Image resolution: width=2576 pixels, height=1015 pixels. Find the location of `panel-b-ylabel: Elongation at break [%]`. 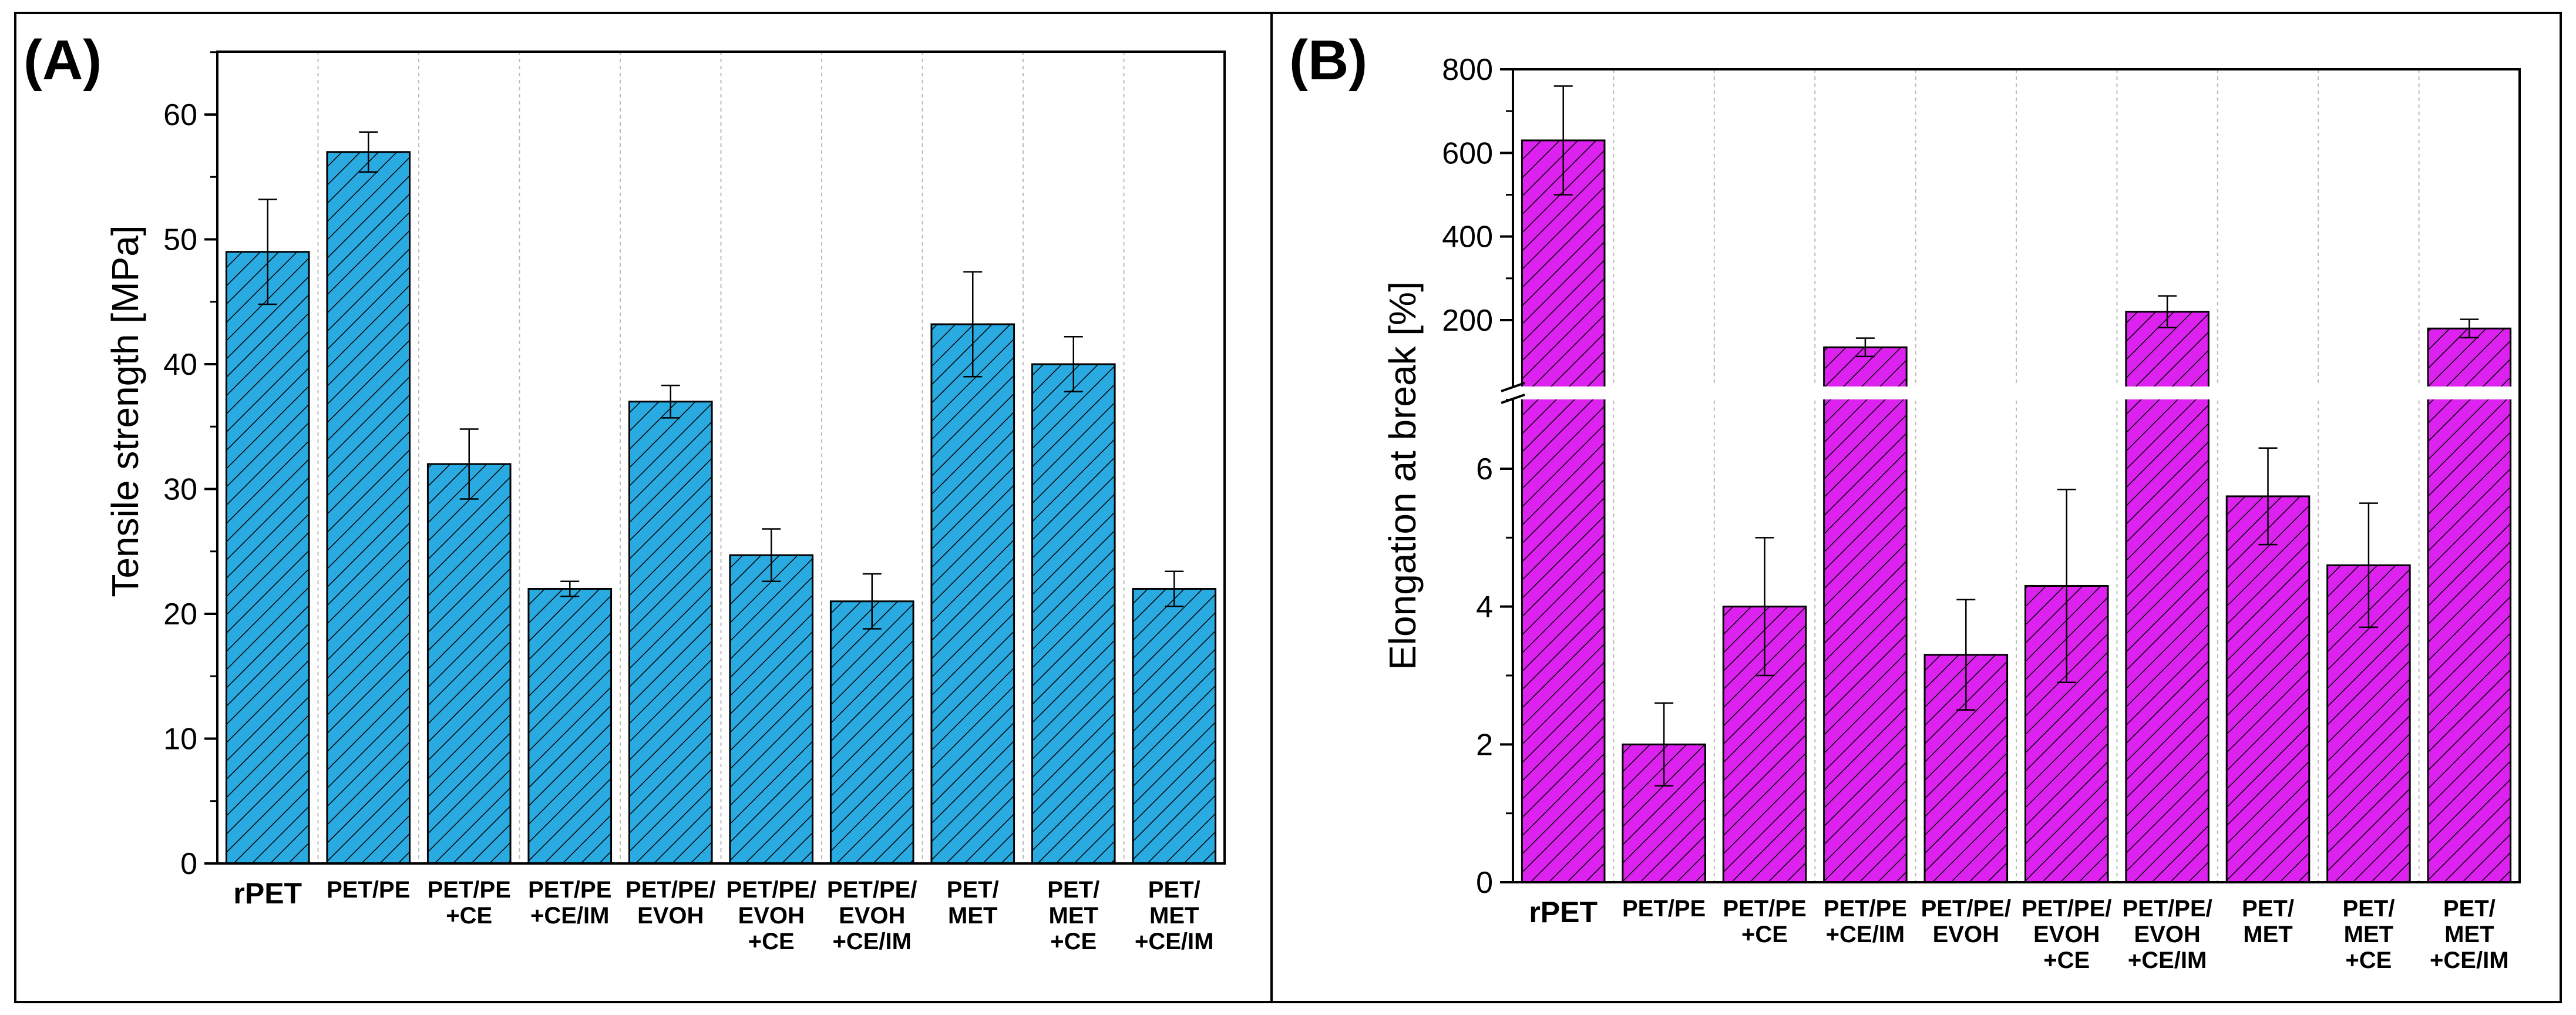

panel-b-ylabel: Elongation at break [%] is located at coordinates (1402, 476).